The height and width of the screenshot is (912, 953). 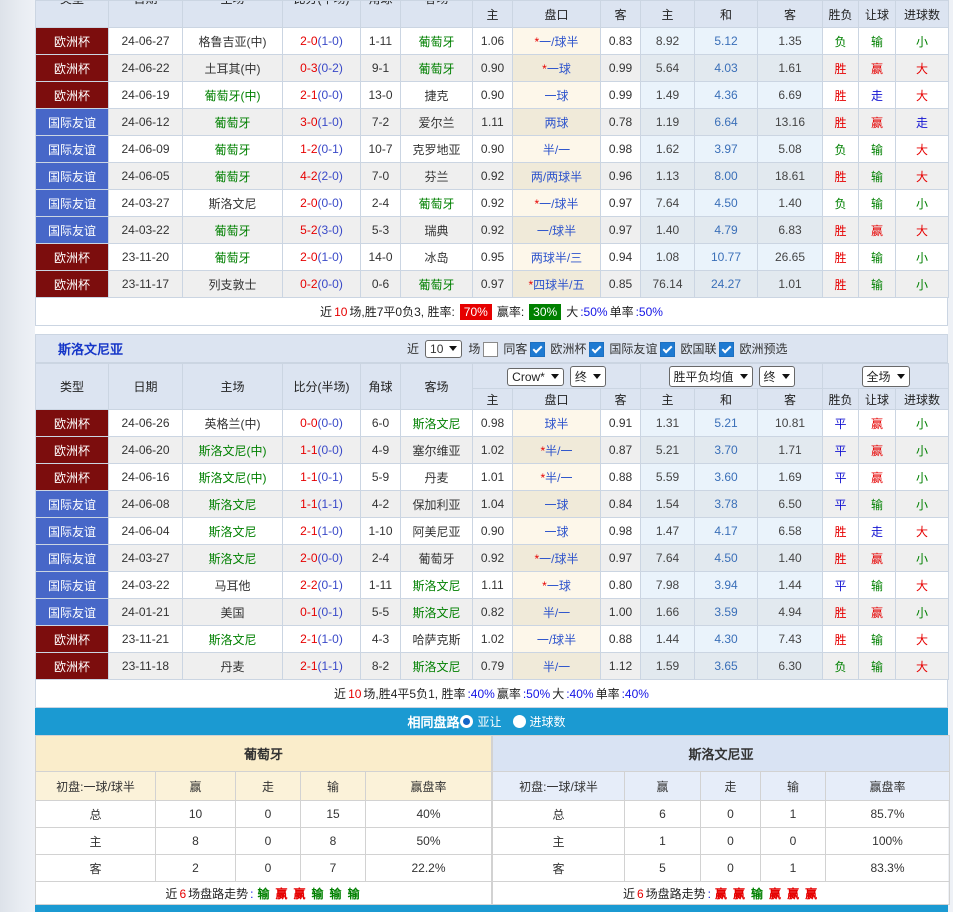 I want to click on handicap-cell: *一球, so click(x=556, y=585).